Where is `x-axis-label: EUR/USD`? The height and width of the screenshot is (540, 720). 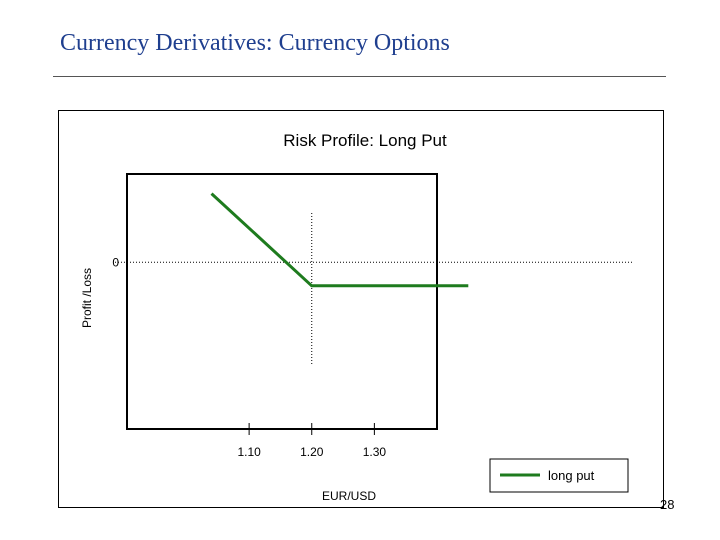 x-axis-label: EUR/USD is located at coordinates (349, 496).